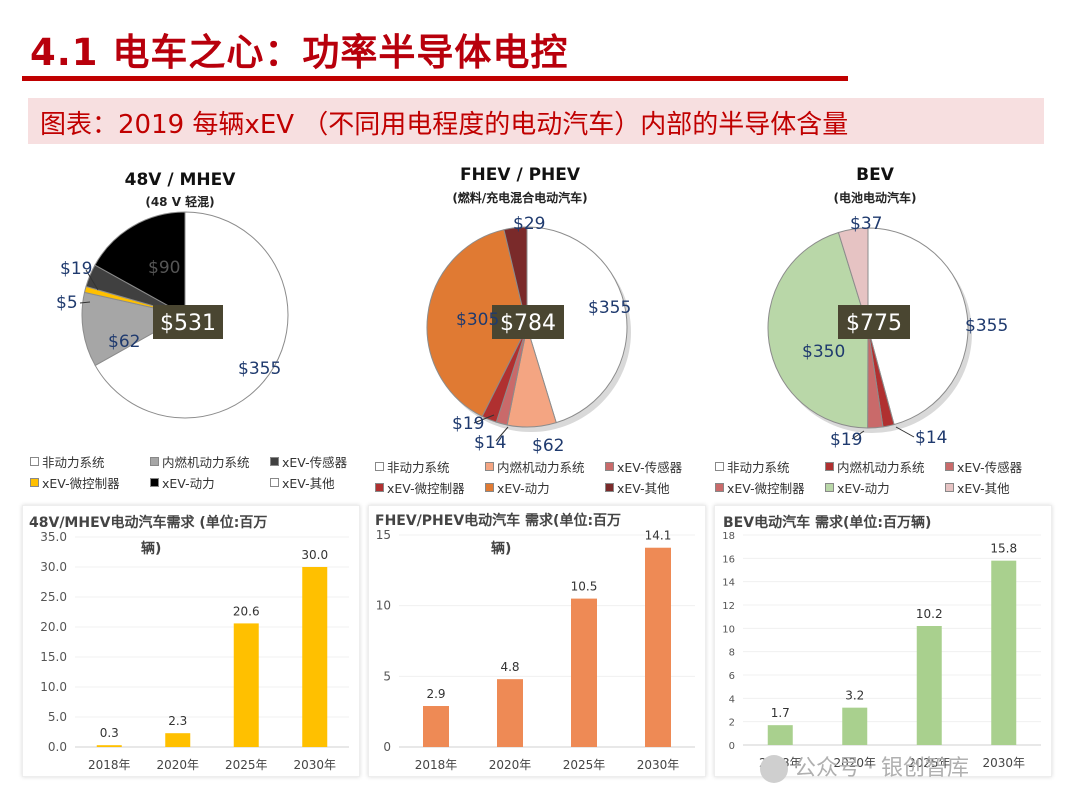 The image size is (1080, 810). I want to click on legend-label: xEV-传感器, so click(315, 462).